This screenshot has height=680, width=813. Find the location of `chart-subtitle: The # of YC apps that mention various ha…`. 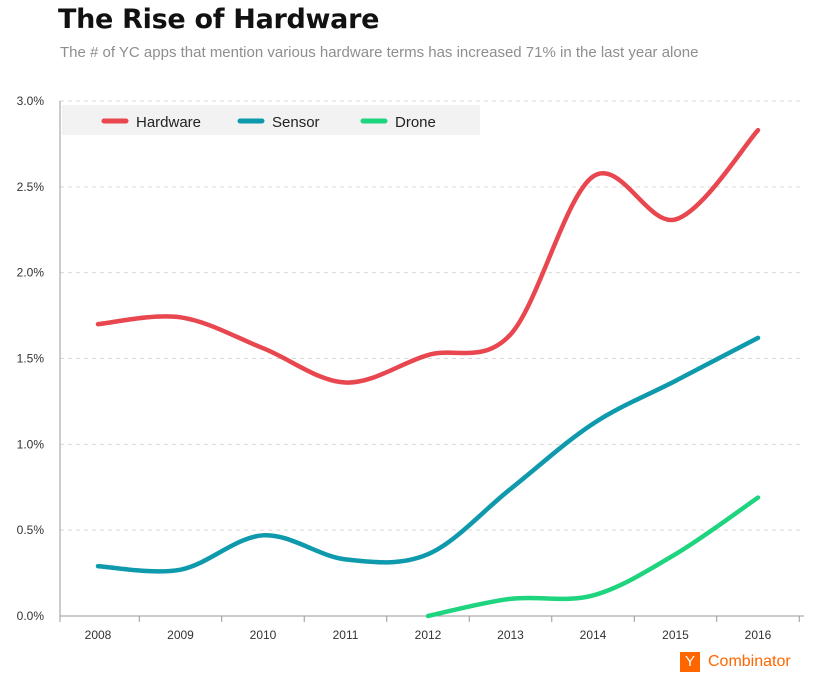

chart-subtitle: The # of YC apps that mention various ha… is located at coordinates (379, 52).